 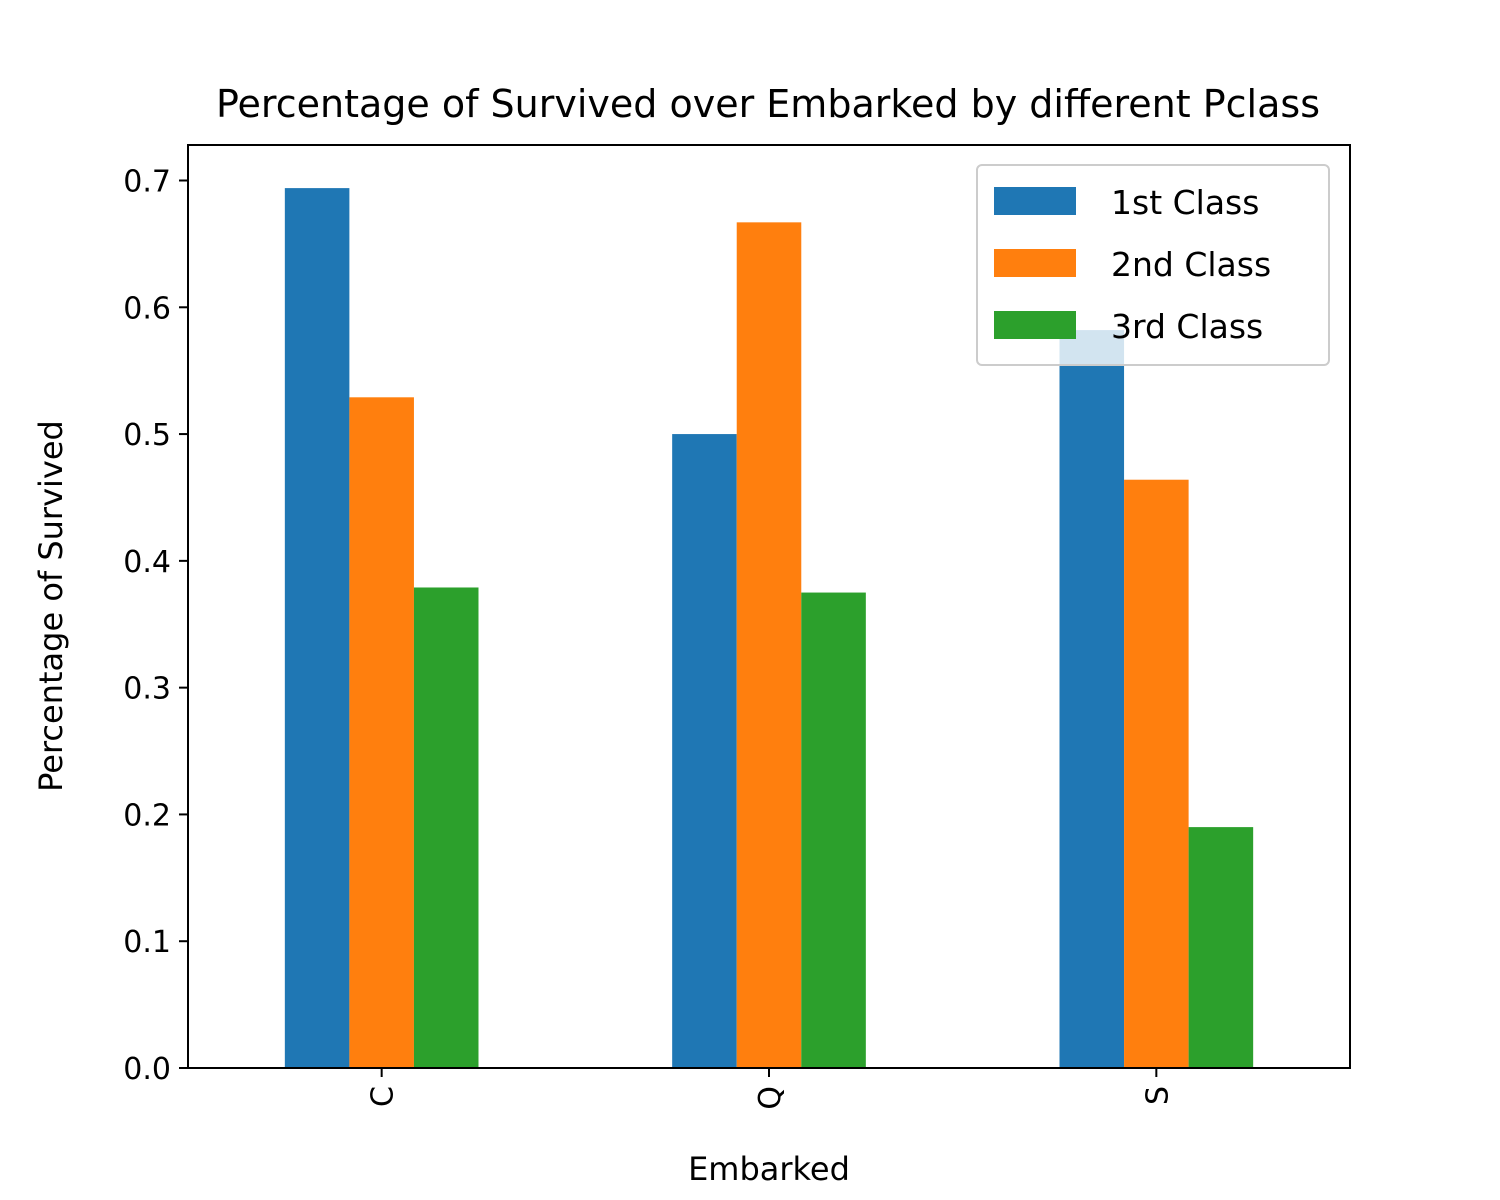 I want to click on legend-label: 1st Class, so click(x=1185, y=202).